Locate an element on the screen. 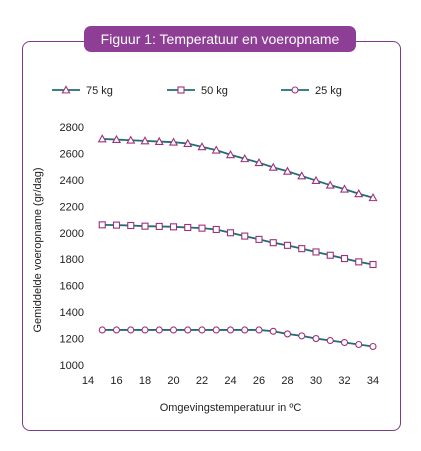 The height and width of the screenshot is (451, 421). y-tick-label: 2600 is located at coordinates (72, 154).